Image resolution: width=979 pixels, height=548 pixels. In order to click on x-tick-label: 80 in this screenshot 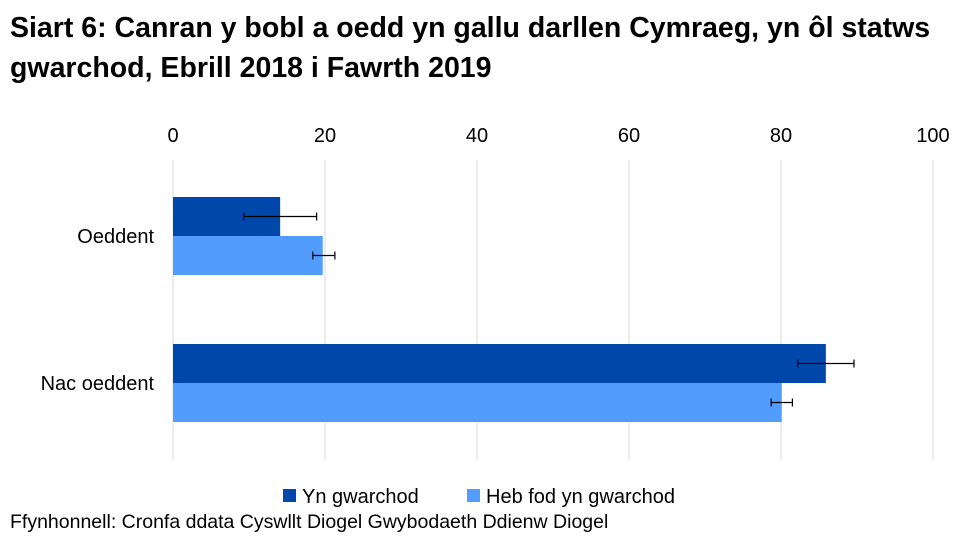, I will do `click(781, 136)`.